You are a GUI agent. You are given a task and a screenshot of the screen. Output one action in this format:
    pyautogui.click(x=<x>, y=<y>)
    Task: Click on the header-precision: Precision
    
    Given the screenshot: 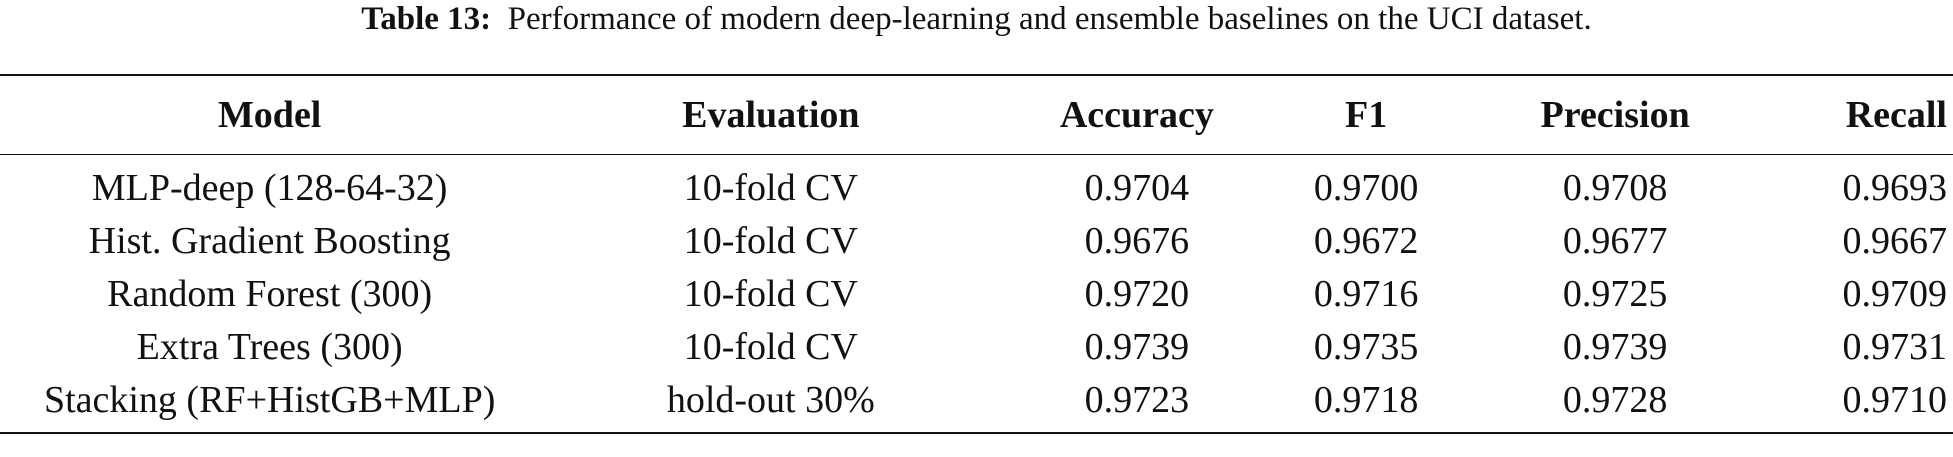 What is the action you would take?
    pyautogui.click(x=1615, y=115)
    